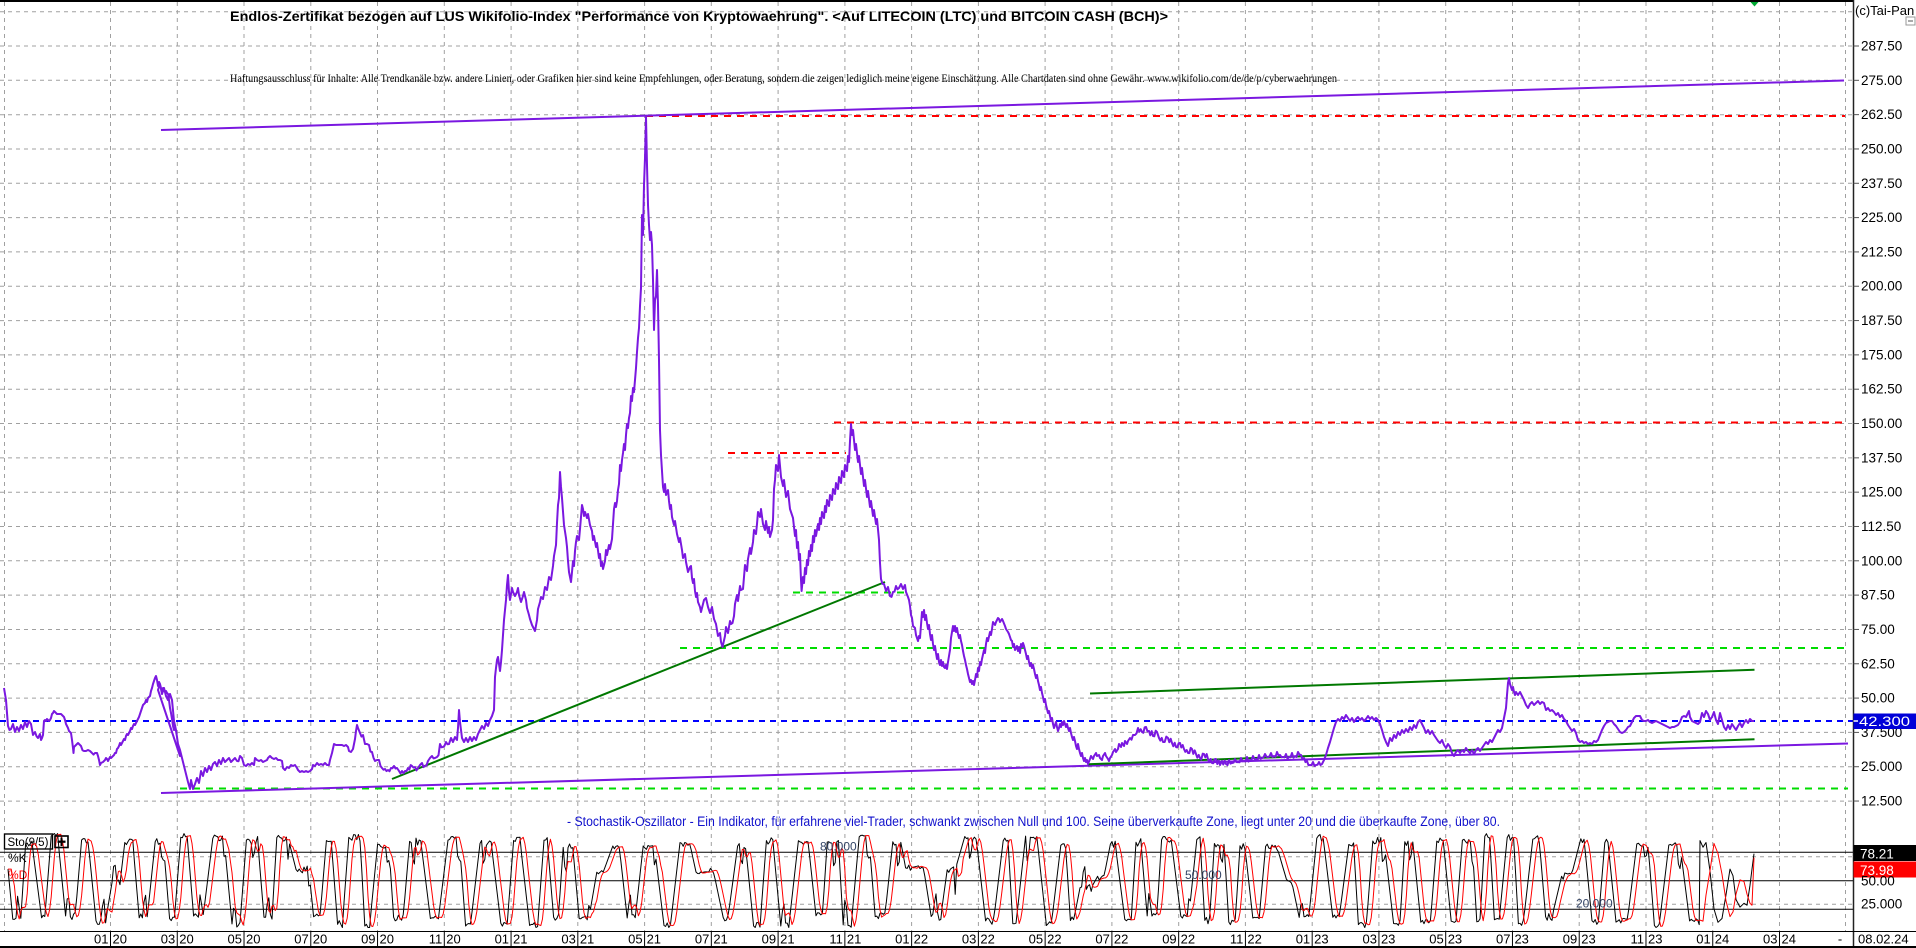 The height and width of the screenshot is (948, 1916). What do you see at coordinates (1881, 354) in the screenshot?
I see `svg-text: 175.00` at bounding box center [1881, 354].